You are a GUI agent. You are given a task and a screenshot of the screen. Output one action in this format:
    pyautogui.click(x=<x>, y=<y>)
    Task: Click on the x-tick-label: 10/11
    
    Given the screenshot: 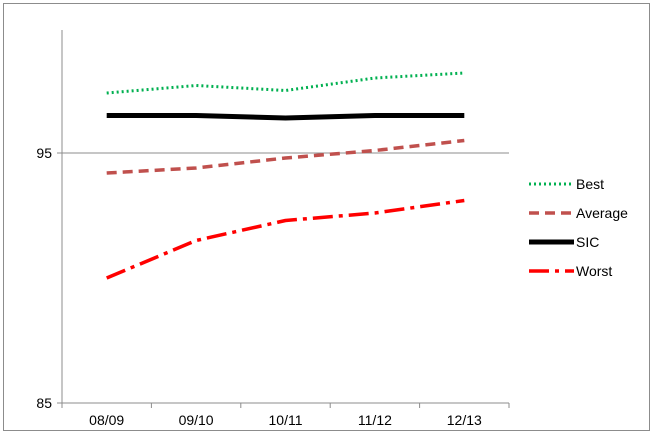 What is the action you would take?
    pyautogui.click(x=286, y=420)
    